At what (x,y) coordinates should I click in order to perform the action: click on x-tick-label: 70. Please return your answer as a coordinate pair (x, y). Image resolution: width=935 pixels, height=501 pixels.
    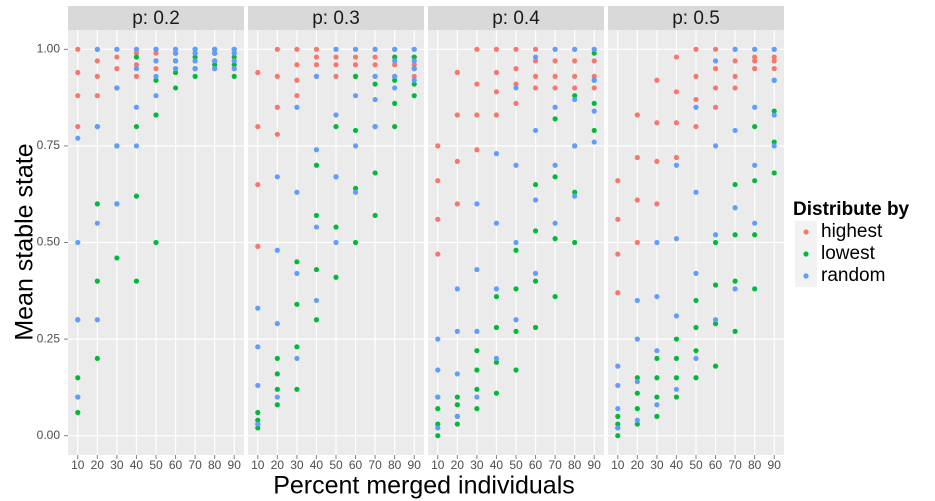
    Looking at the image, I should click on (375, 465).